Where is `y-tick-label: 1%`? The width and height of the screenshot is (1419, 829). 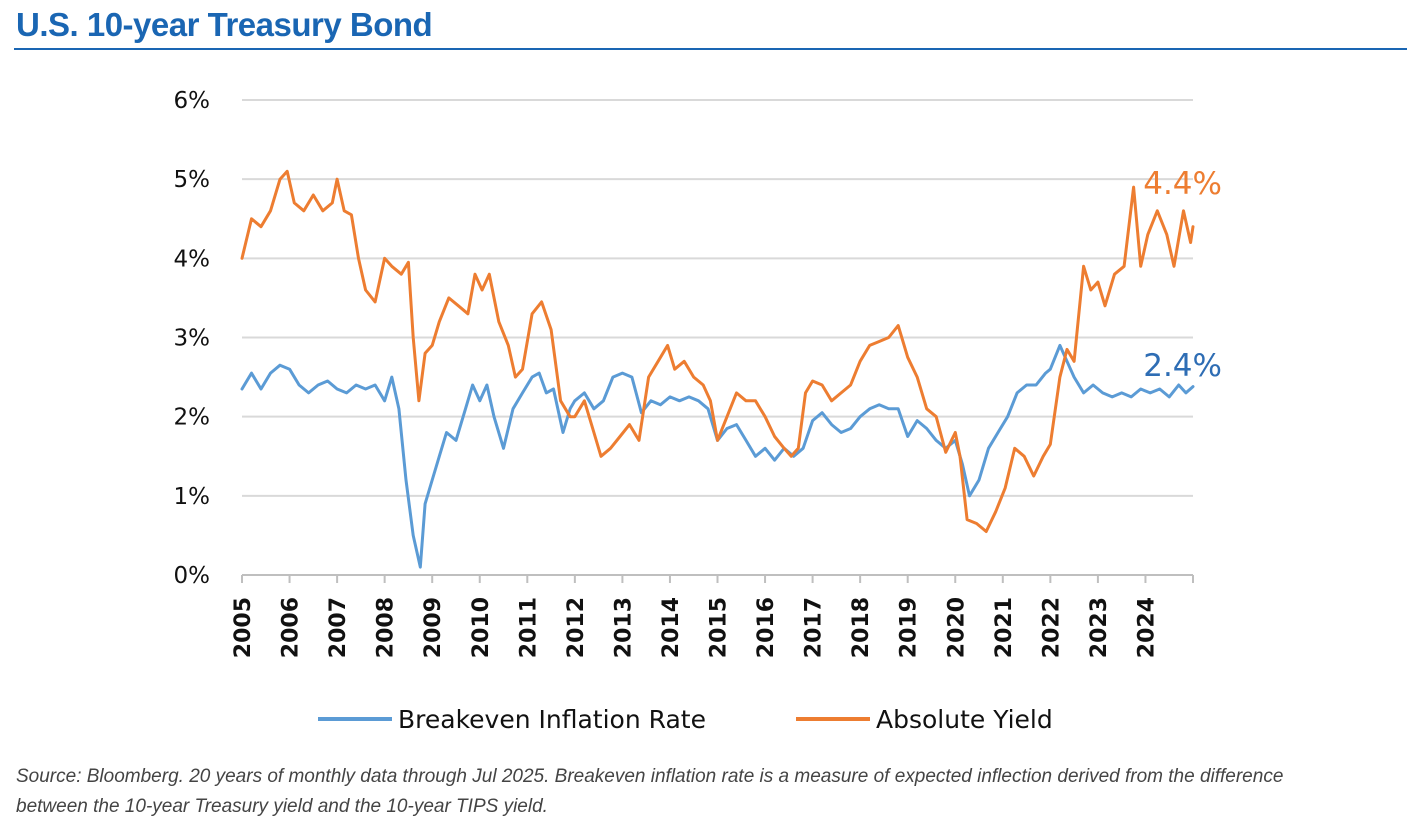 y-tick-label: 1% is located at coordinates (192, 497).